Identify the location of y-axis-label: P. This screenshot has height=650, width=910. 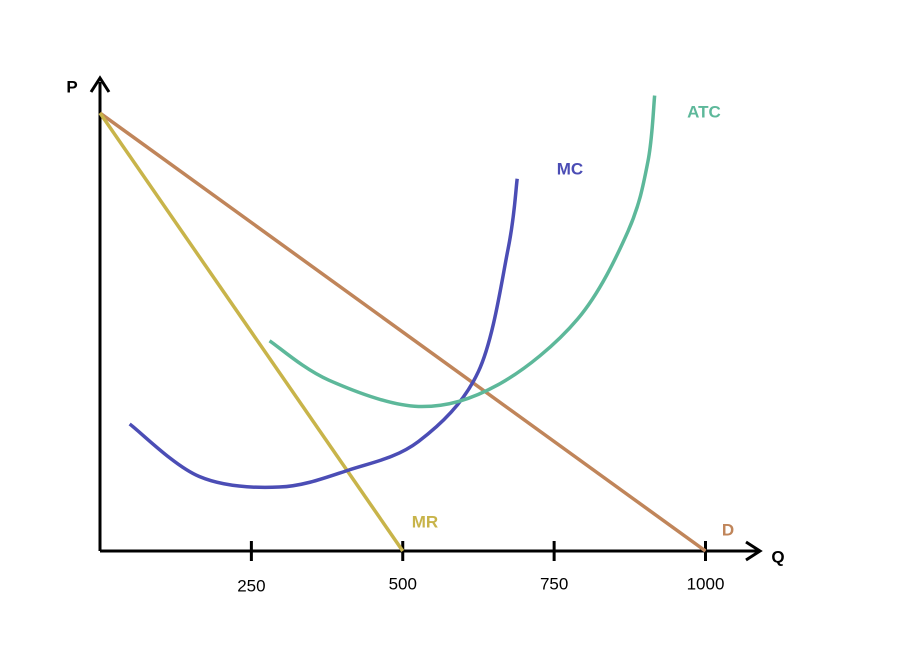
(71, 86).